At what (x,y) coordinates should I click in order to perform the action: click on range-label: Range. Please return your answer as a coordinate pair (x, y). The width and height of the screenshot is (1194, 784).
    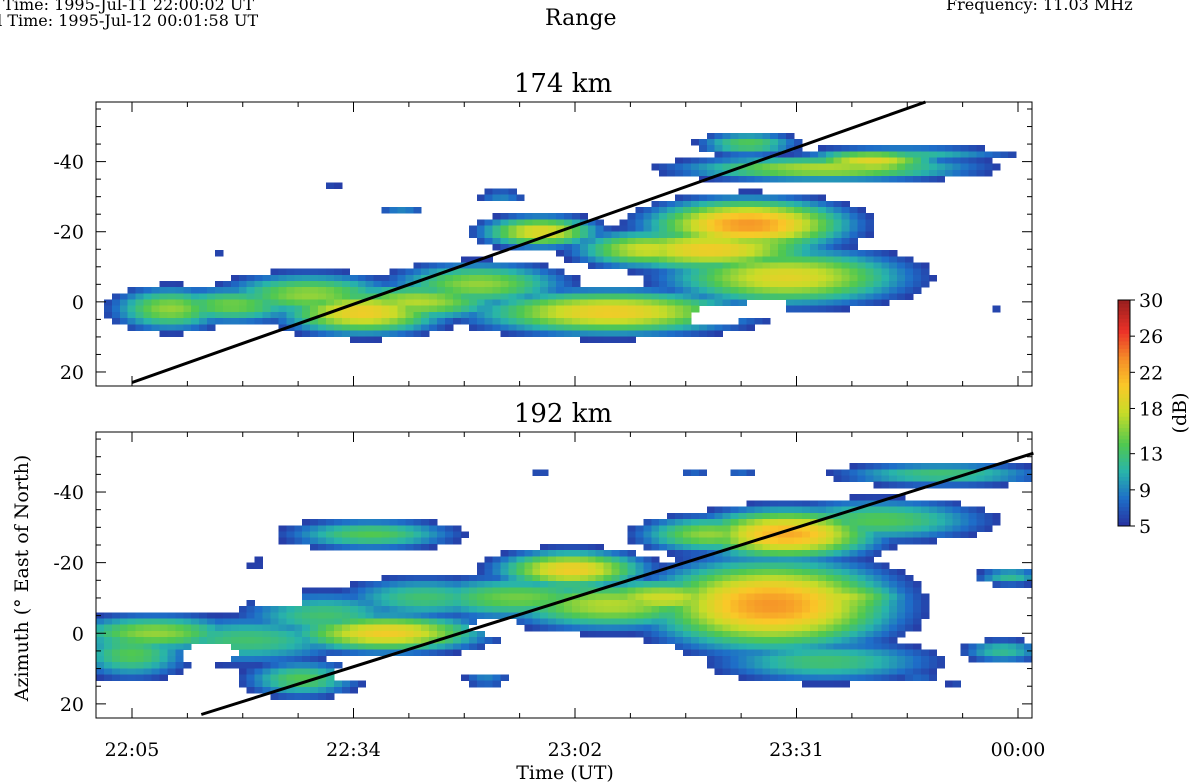
    Looking at the image, I should click on (581, 18).